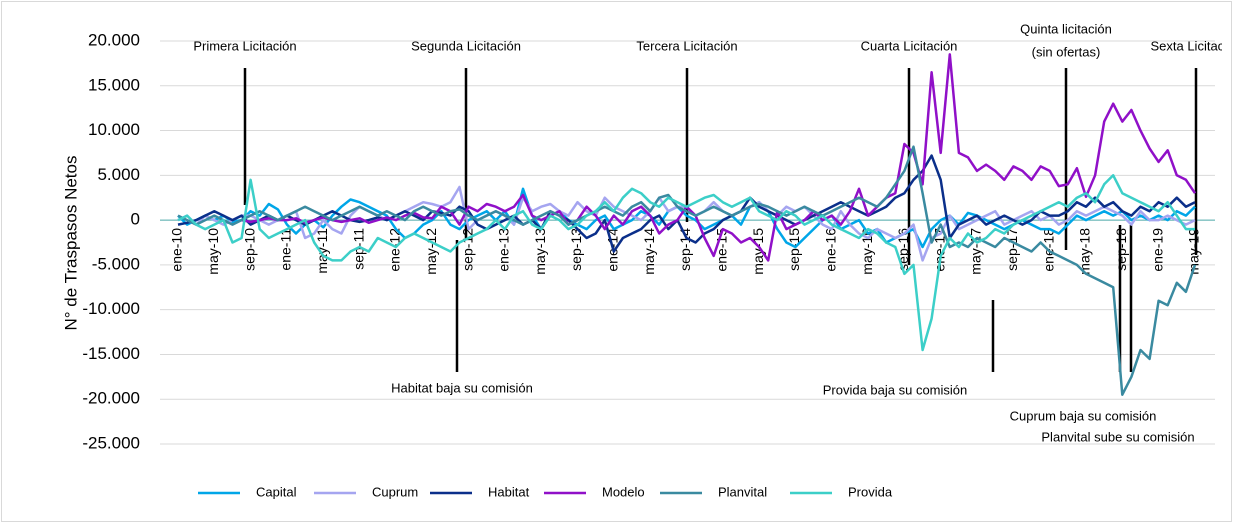 This screenshot has height=523, width=1233. I want to click on x-tick-label: ene-10, so click(177, 250).